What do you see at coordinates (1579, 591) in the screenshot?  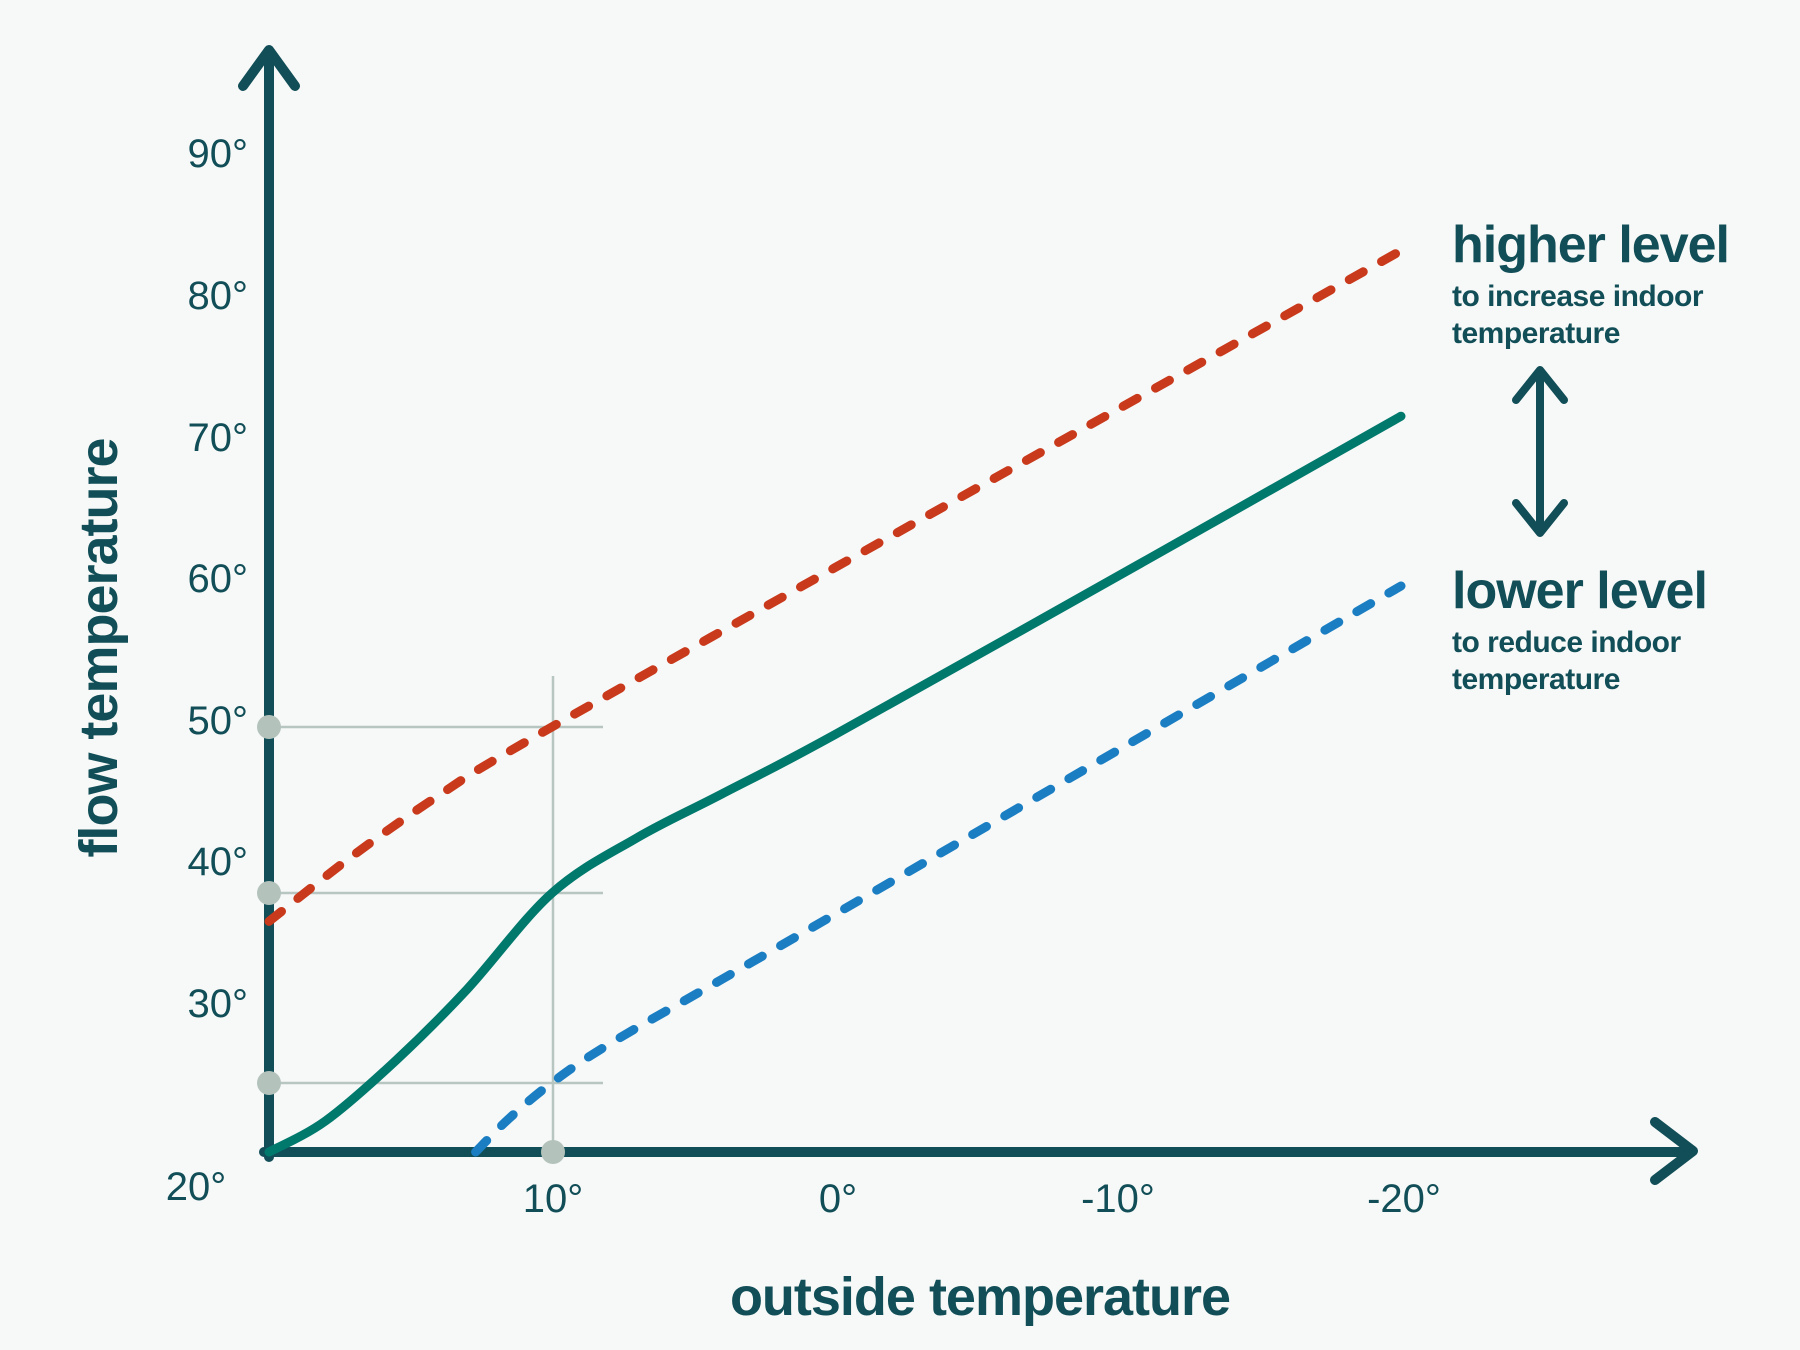 I see `legend-lower-title: lower level` at bounding box center [1579, 591].